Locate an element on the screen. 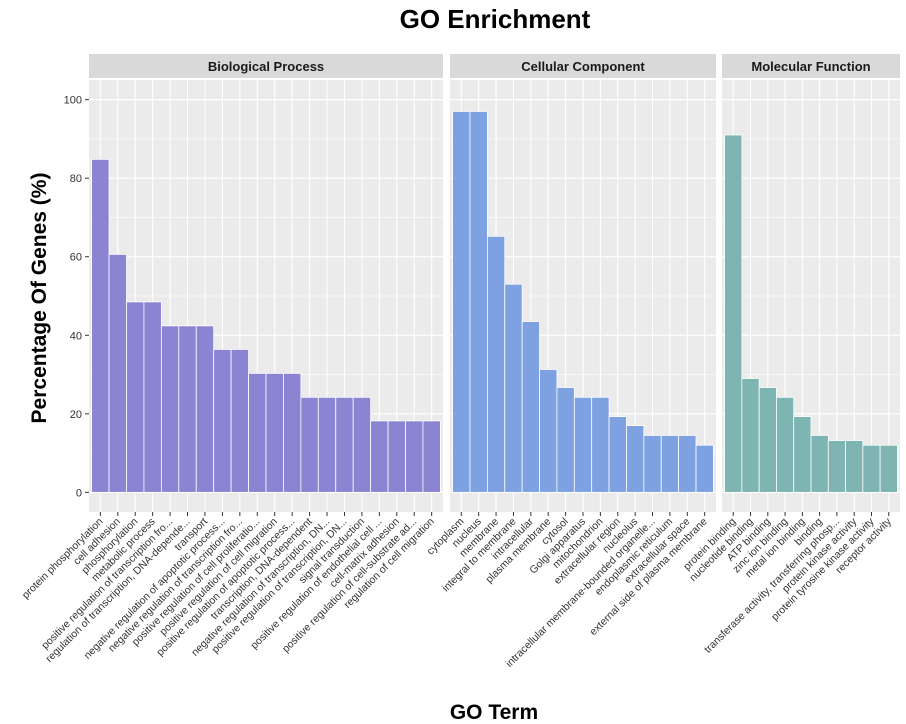 Image resolution: width=906 pixels, height=724 pixels. y-tick-label: 40 is located at coordinates (76, 336).